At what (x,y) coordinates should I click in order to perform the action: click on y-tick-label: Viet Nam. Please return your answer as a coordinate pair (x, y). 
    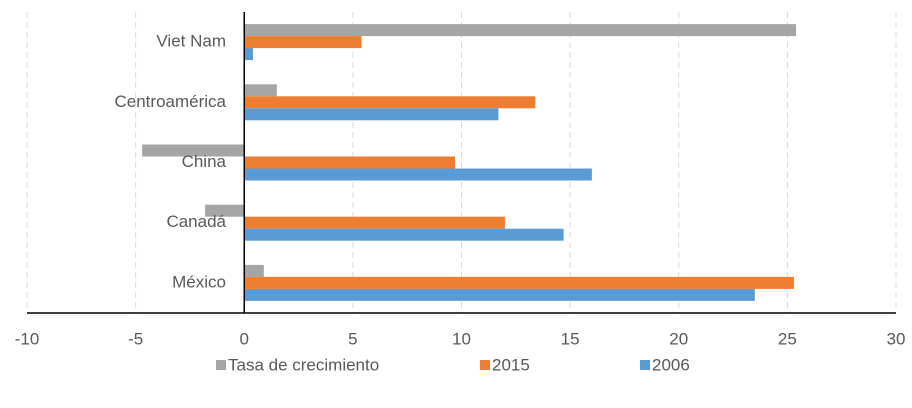
    Looking at the image, I should click on (191, 41).